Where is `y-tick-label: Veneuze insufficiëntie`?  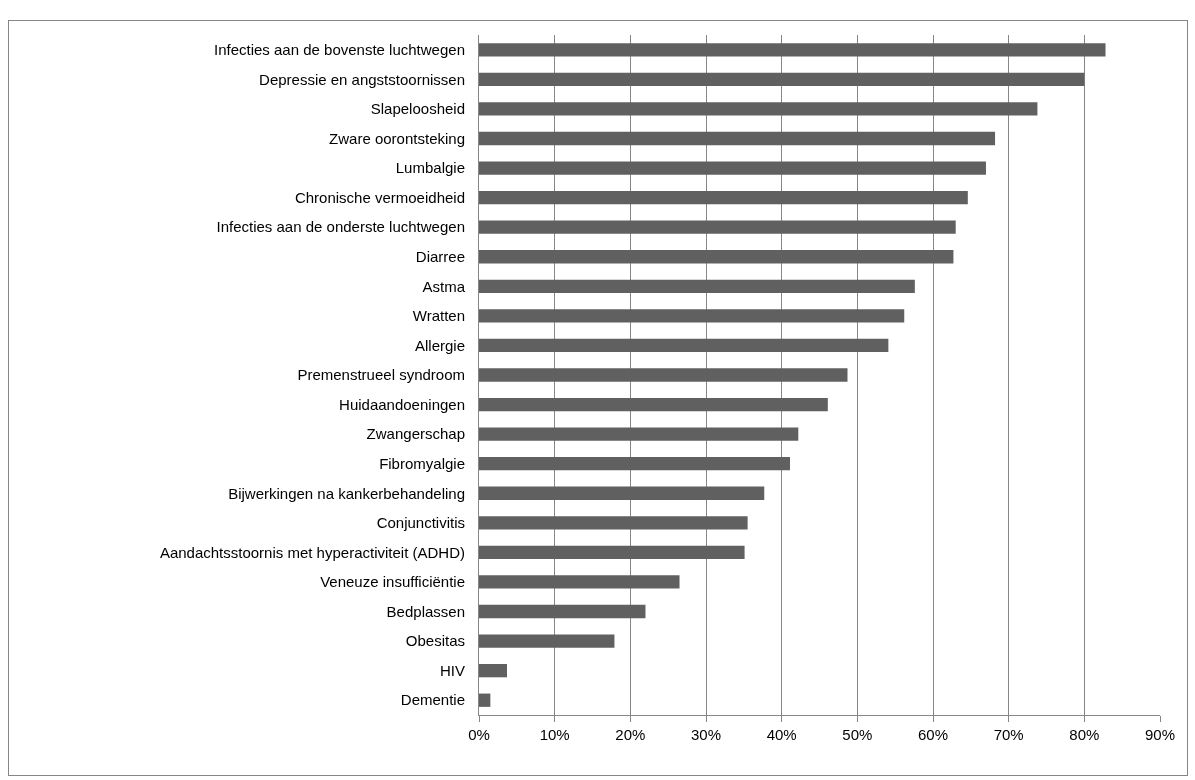
y-tick-label: Veneuze insufficiëntie is located at coordinates (392, 582).